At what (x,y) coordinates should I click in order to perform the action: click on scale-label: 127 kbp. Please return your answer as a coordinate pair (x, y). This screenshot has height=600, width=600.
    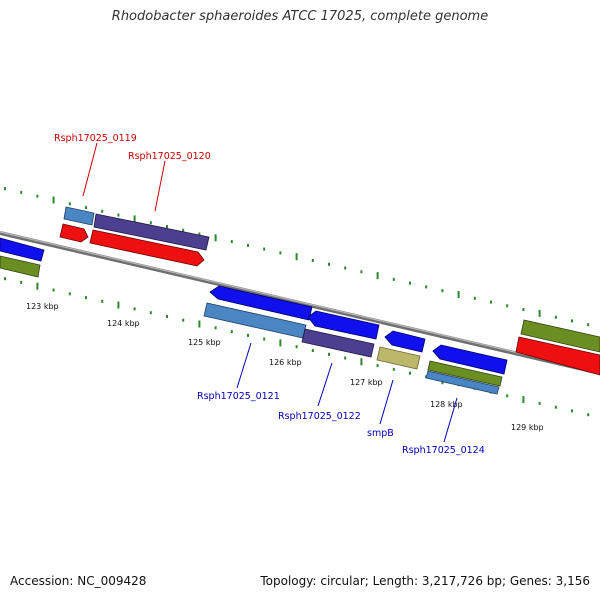
    Looking at the image, I should click on (366, 382).